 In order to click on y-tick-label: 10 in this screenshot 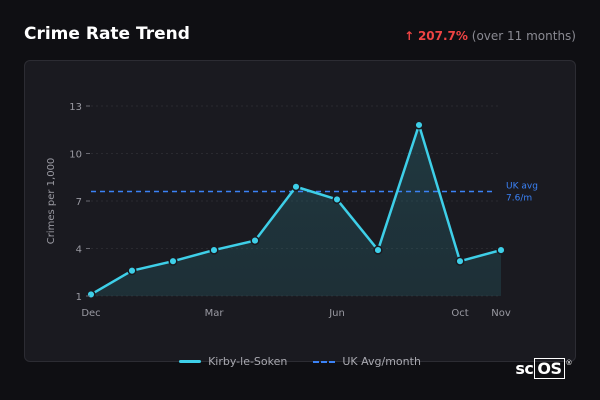, I will do `click(75, 155)`.